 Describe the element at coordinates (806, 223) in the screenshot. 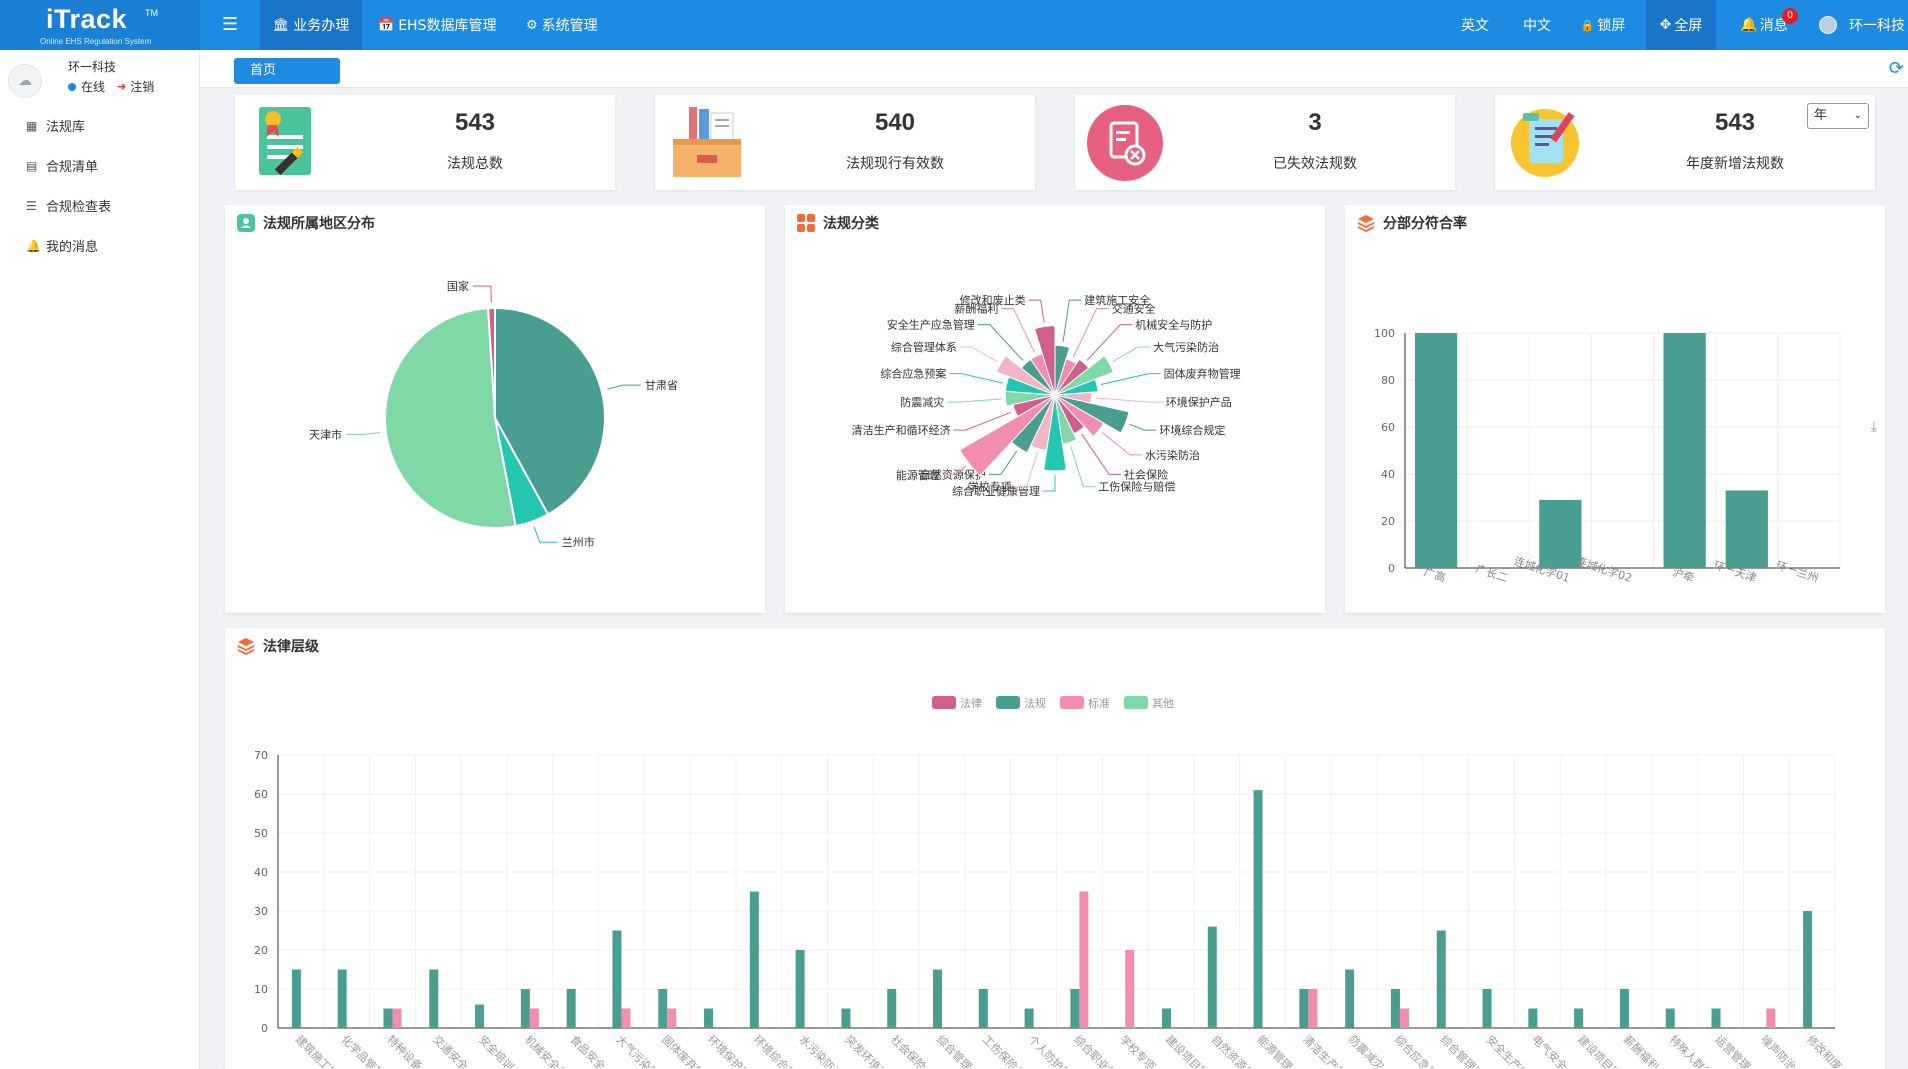

I see `grid-icon` at that location.